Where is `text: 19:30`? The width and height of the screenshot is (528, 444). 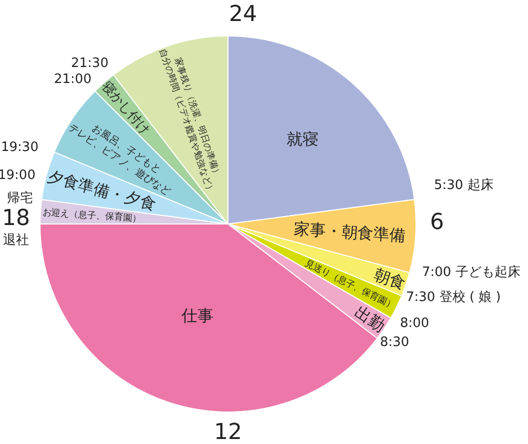
text: 19:30 is located at coordinates (19, 147).